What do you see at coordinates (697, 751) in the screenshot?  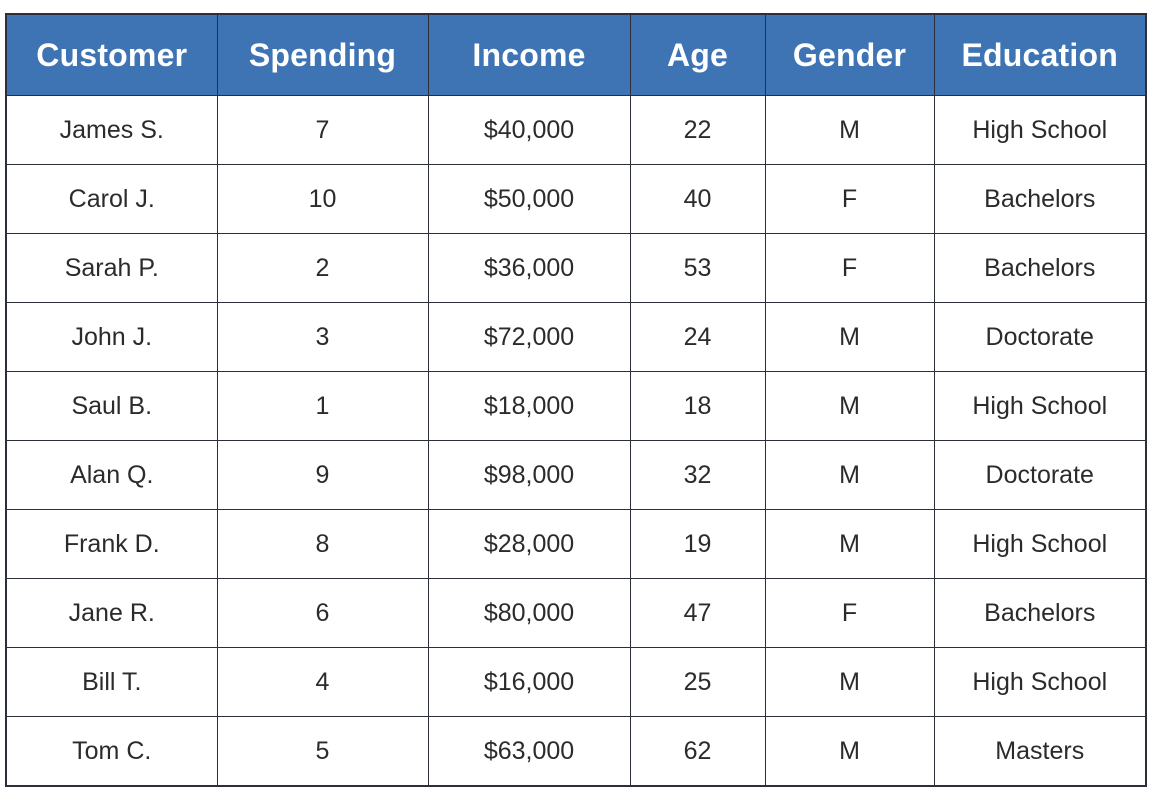 I see `cell-age: 62` at bounding box center [697, 751].